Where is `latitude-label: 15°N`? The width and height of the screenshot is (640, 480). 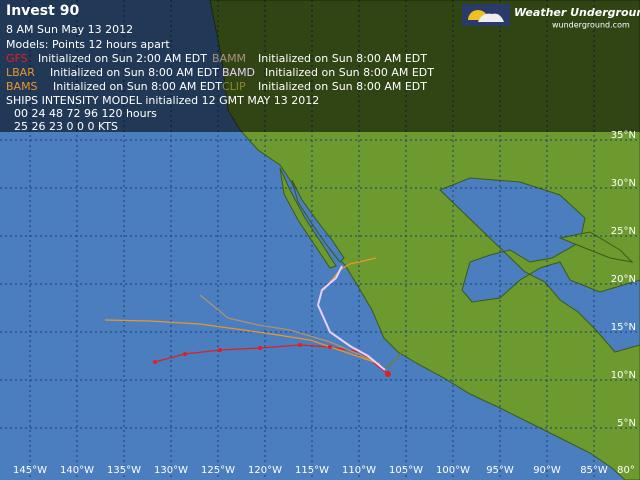
latitude-label: 15°N is located at coordinates (623, 327).